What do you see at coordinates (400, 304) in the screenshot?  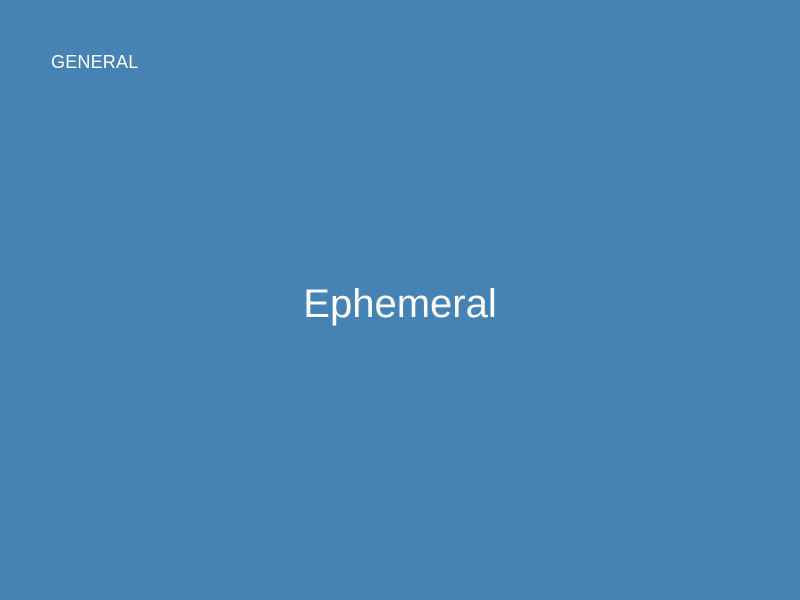 I see `term-word: Ephemeral` at bounding box center [400, 304].